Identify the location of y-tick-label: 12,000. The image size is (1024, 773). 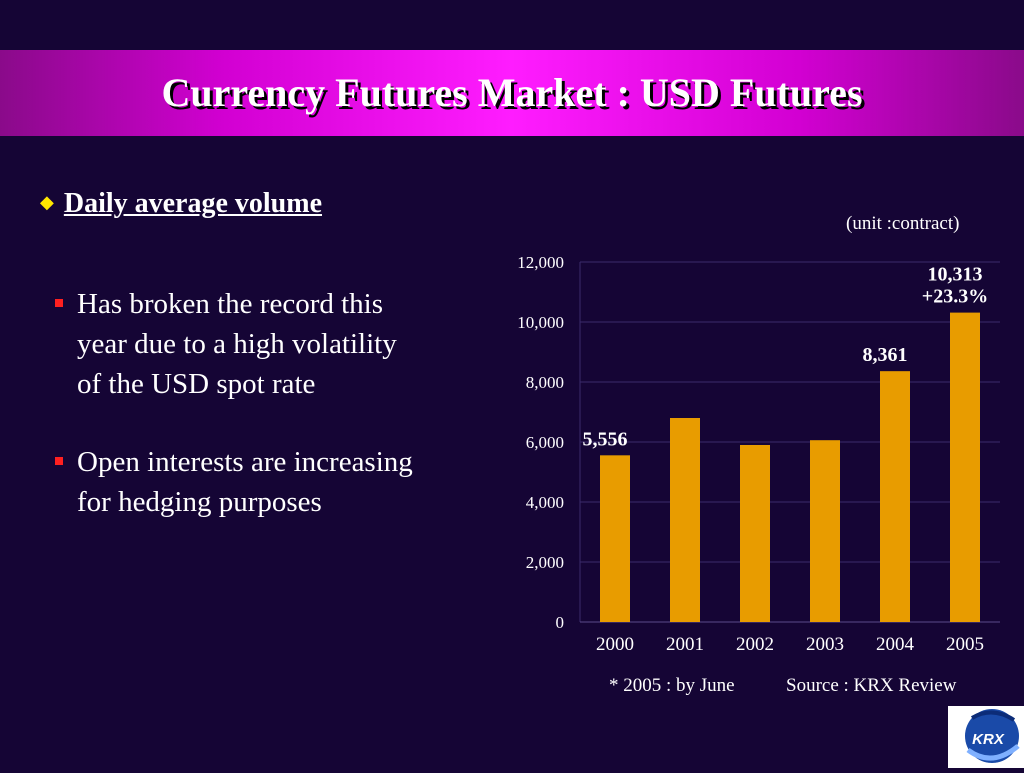
(540, 262).